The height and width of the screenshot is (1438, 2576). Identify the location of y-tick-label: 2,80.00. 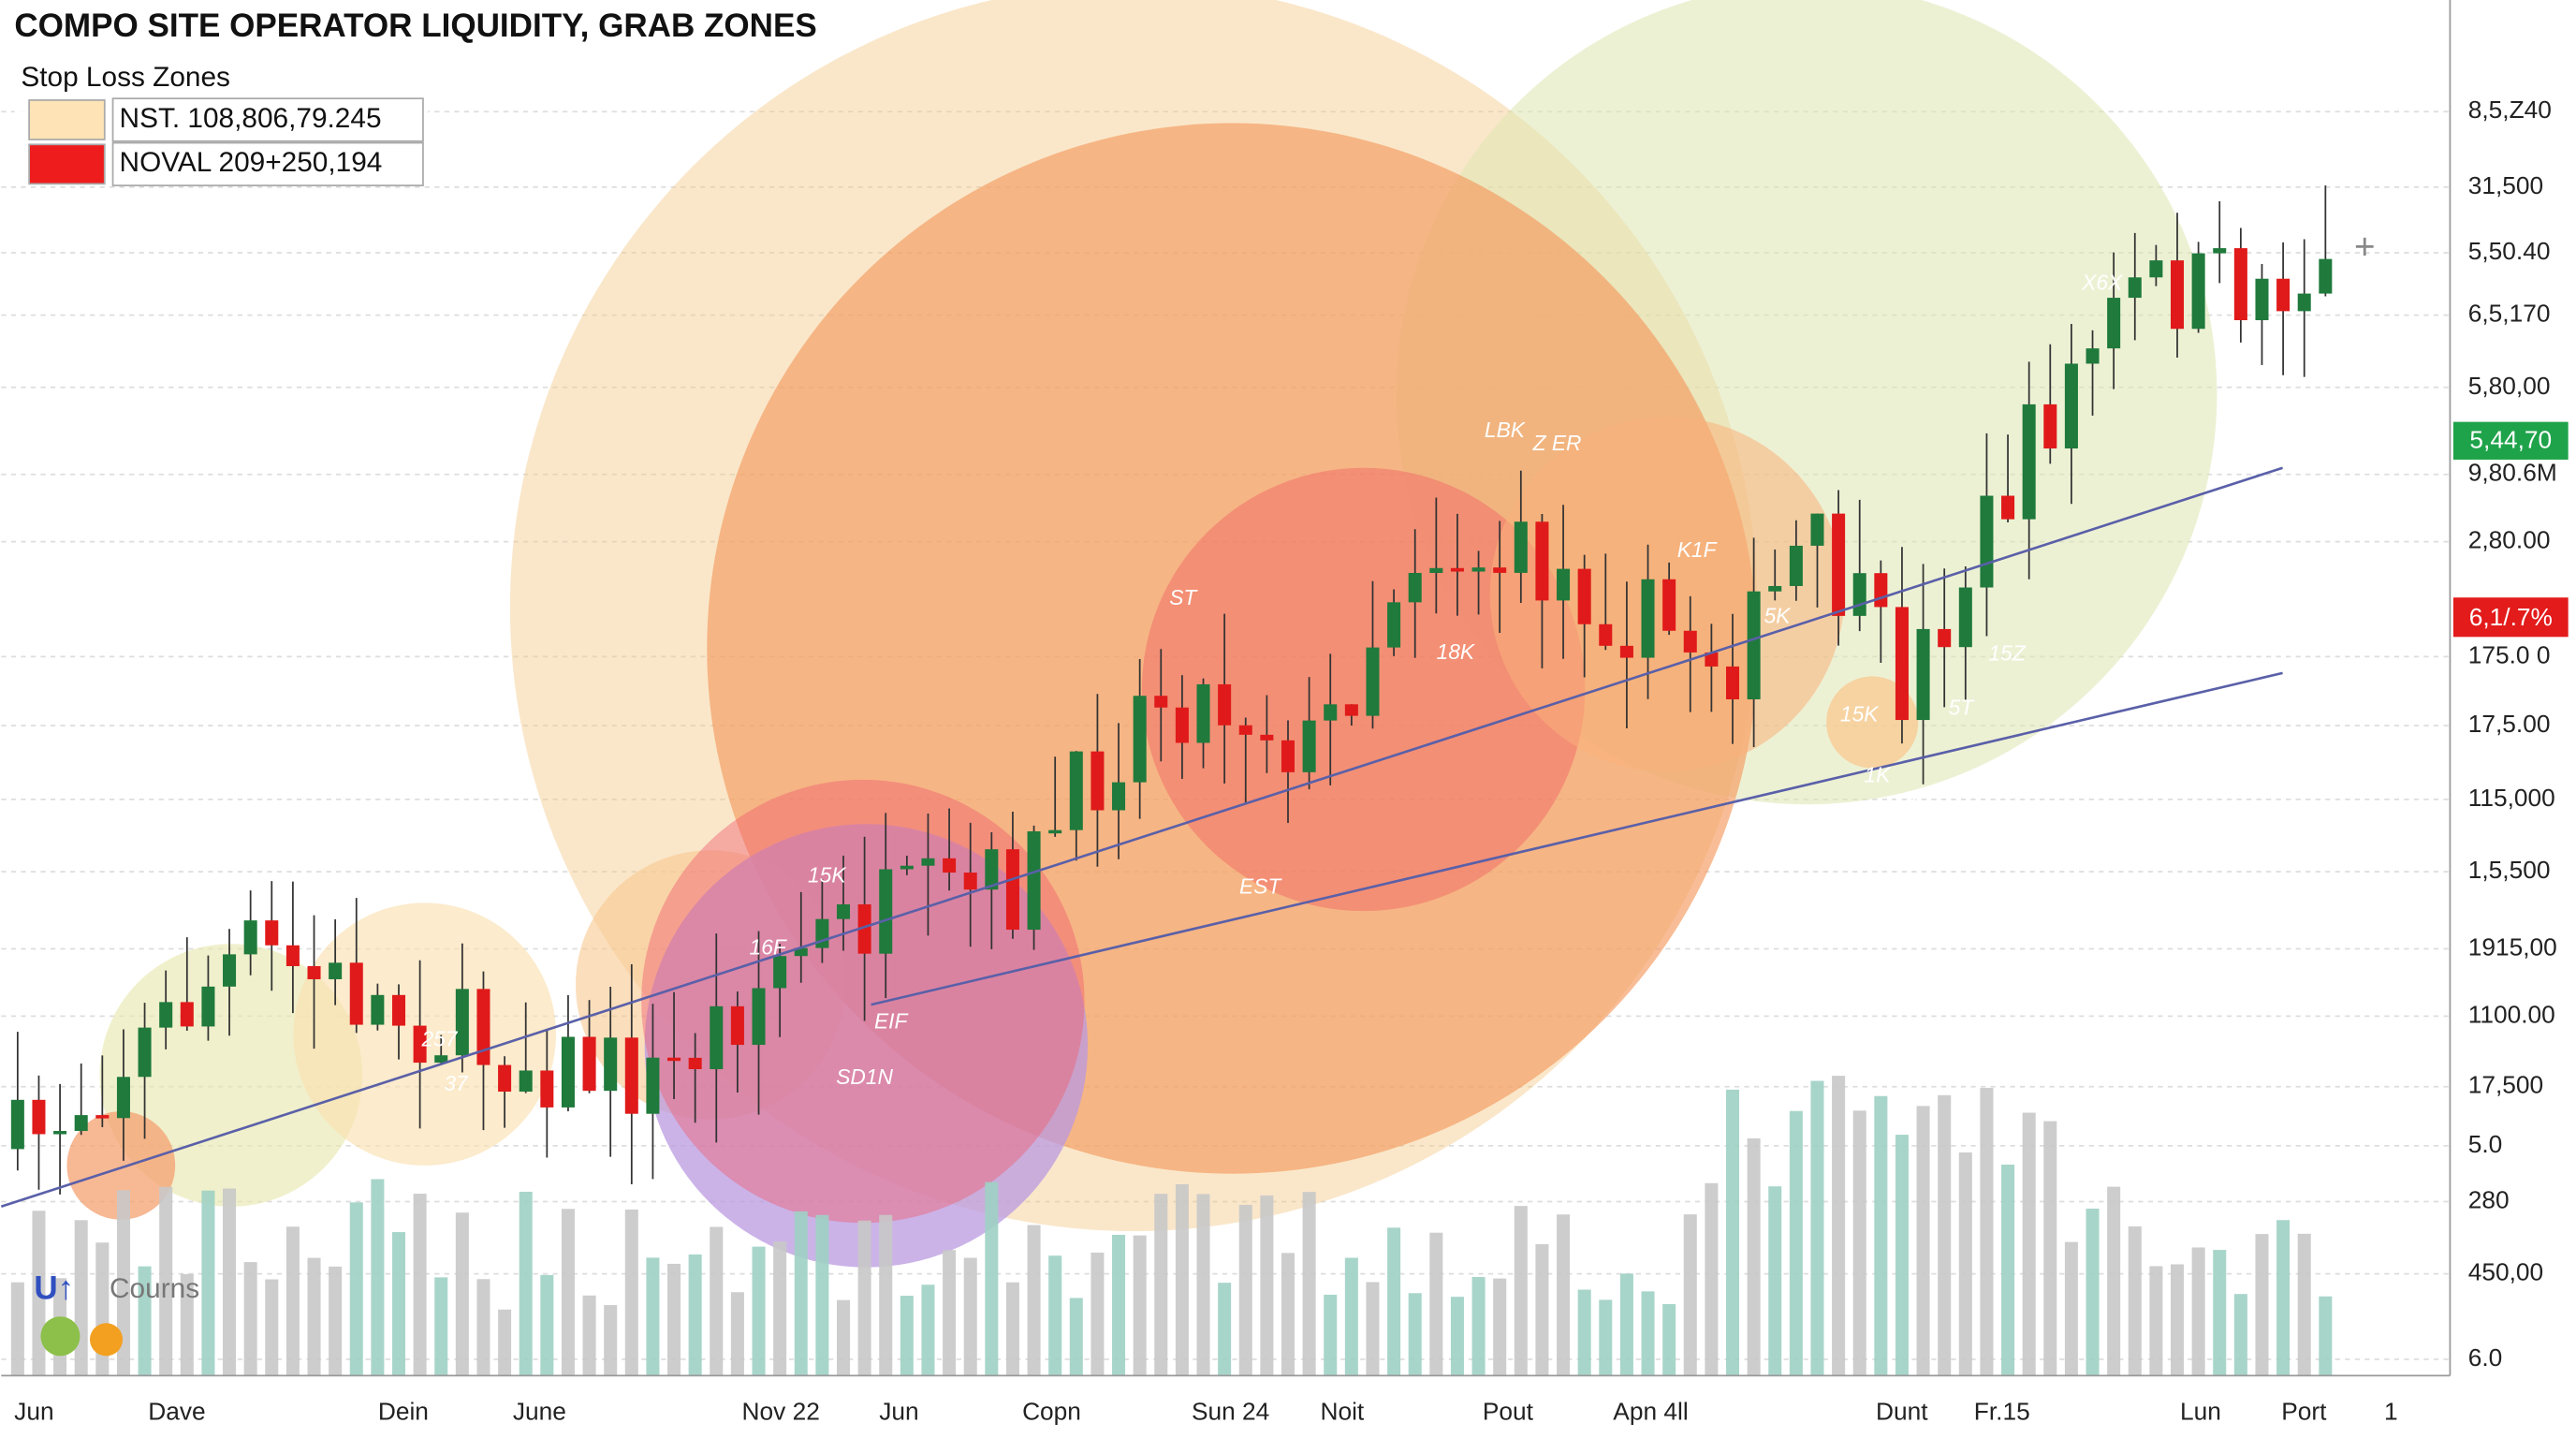
(2509, 540).